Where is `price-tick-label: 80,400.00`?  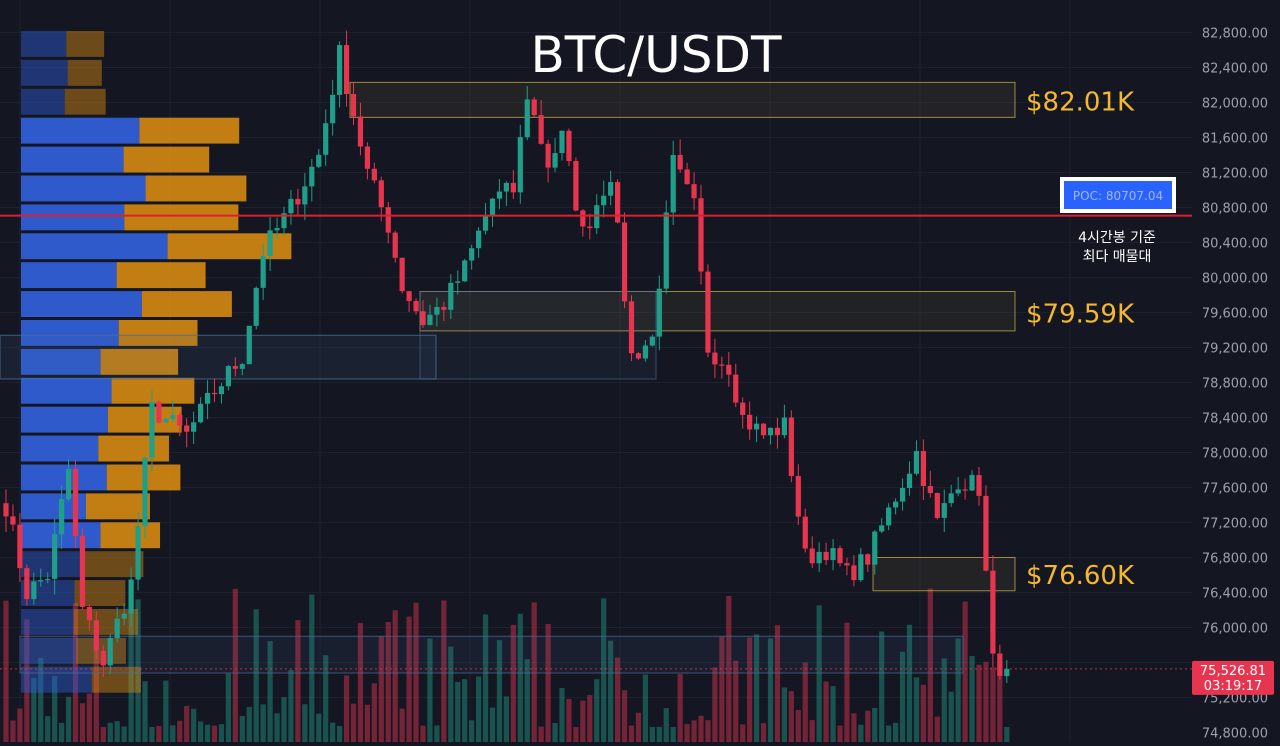
price-tick-label: 80,400.00 is located at coordinates (1235, 244).